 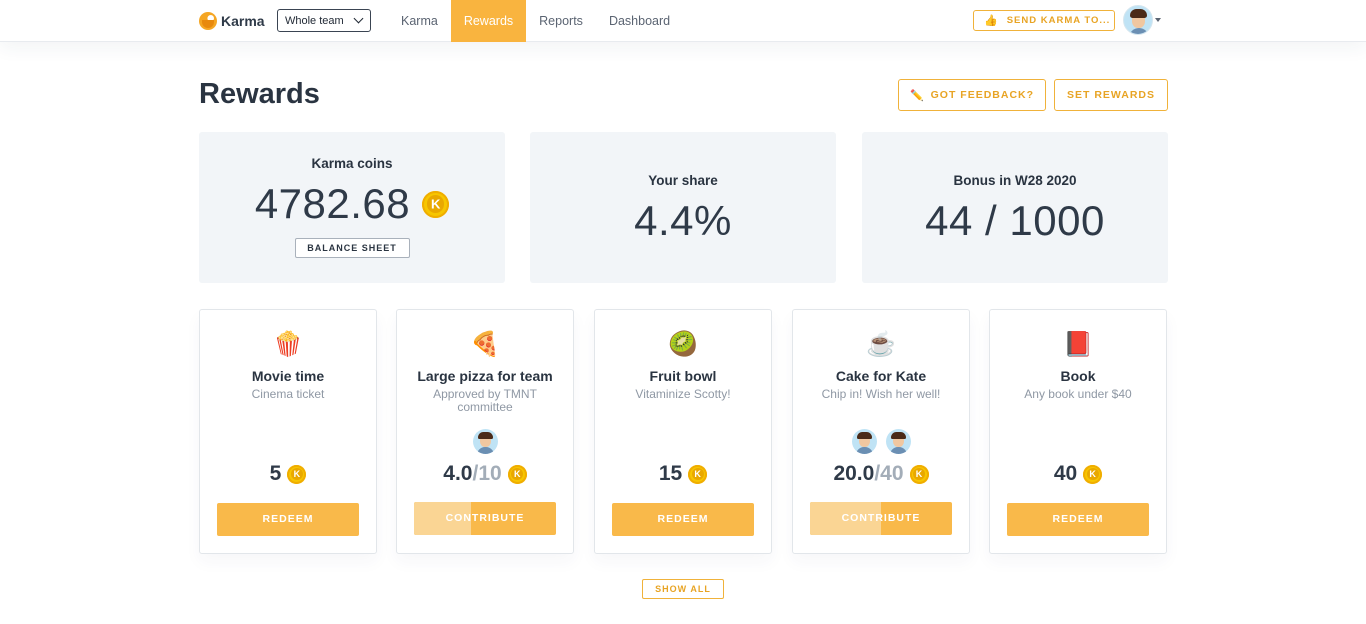 What do you see at coordinates (458, 473) in the screenshot?
I see `reward-price-value: 4.0` at bounding box center [458, 473].